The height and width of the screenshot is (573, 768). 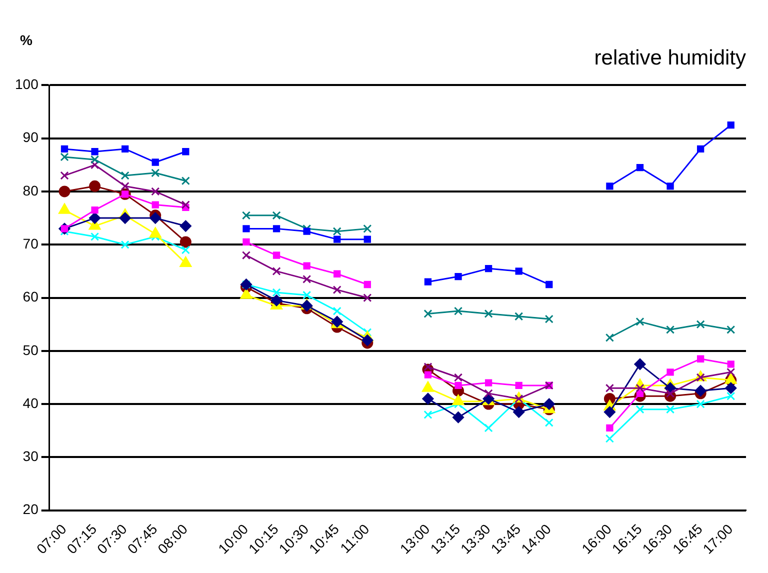 I want to click on y-tick-label: 80, so click(x=30, y=190).